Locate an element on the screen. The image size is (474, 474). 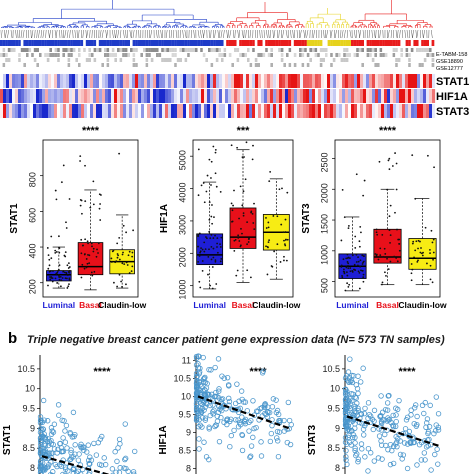
y-tick-label: 4000 is located at coordinates (182, 193).